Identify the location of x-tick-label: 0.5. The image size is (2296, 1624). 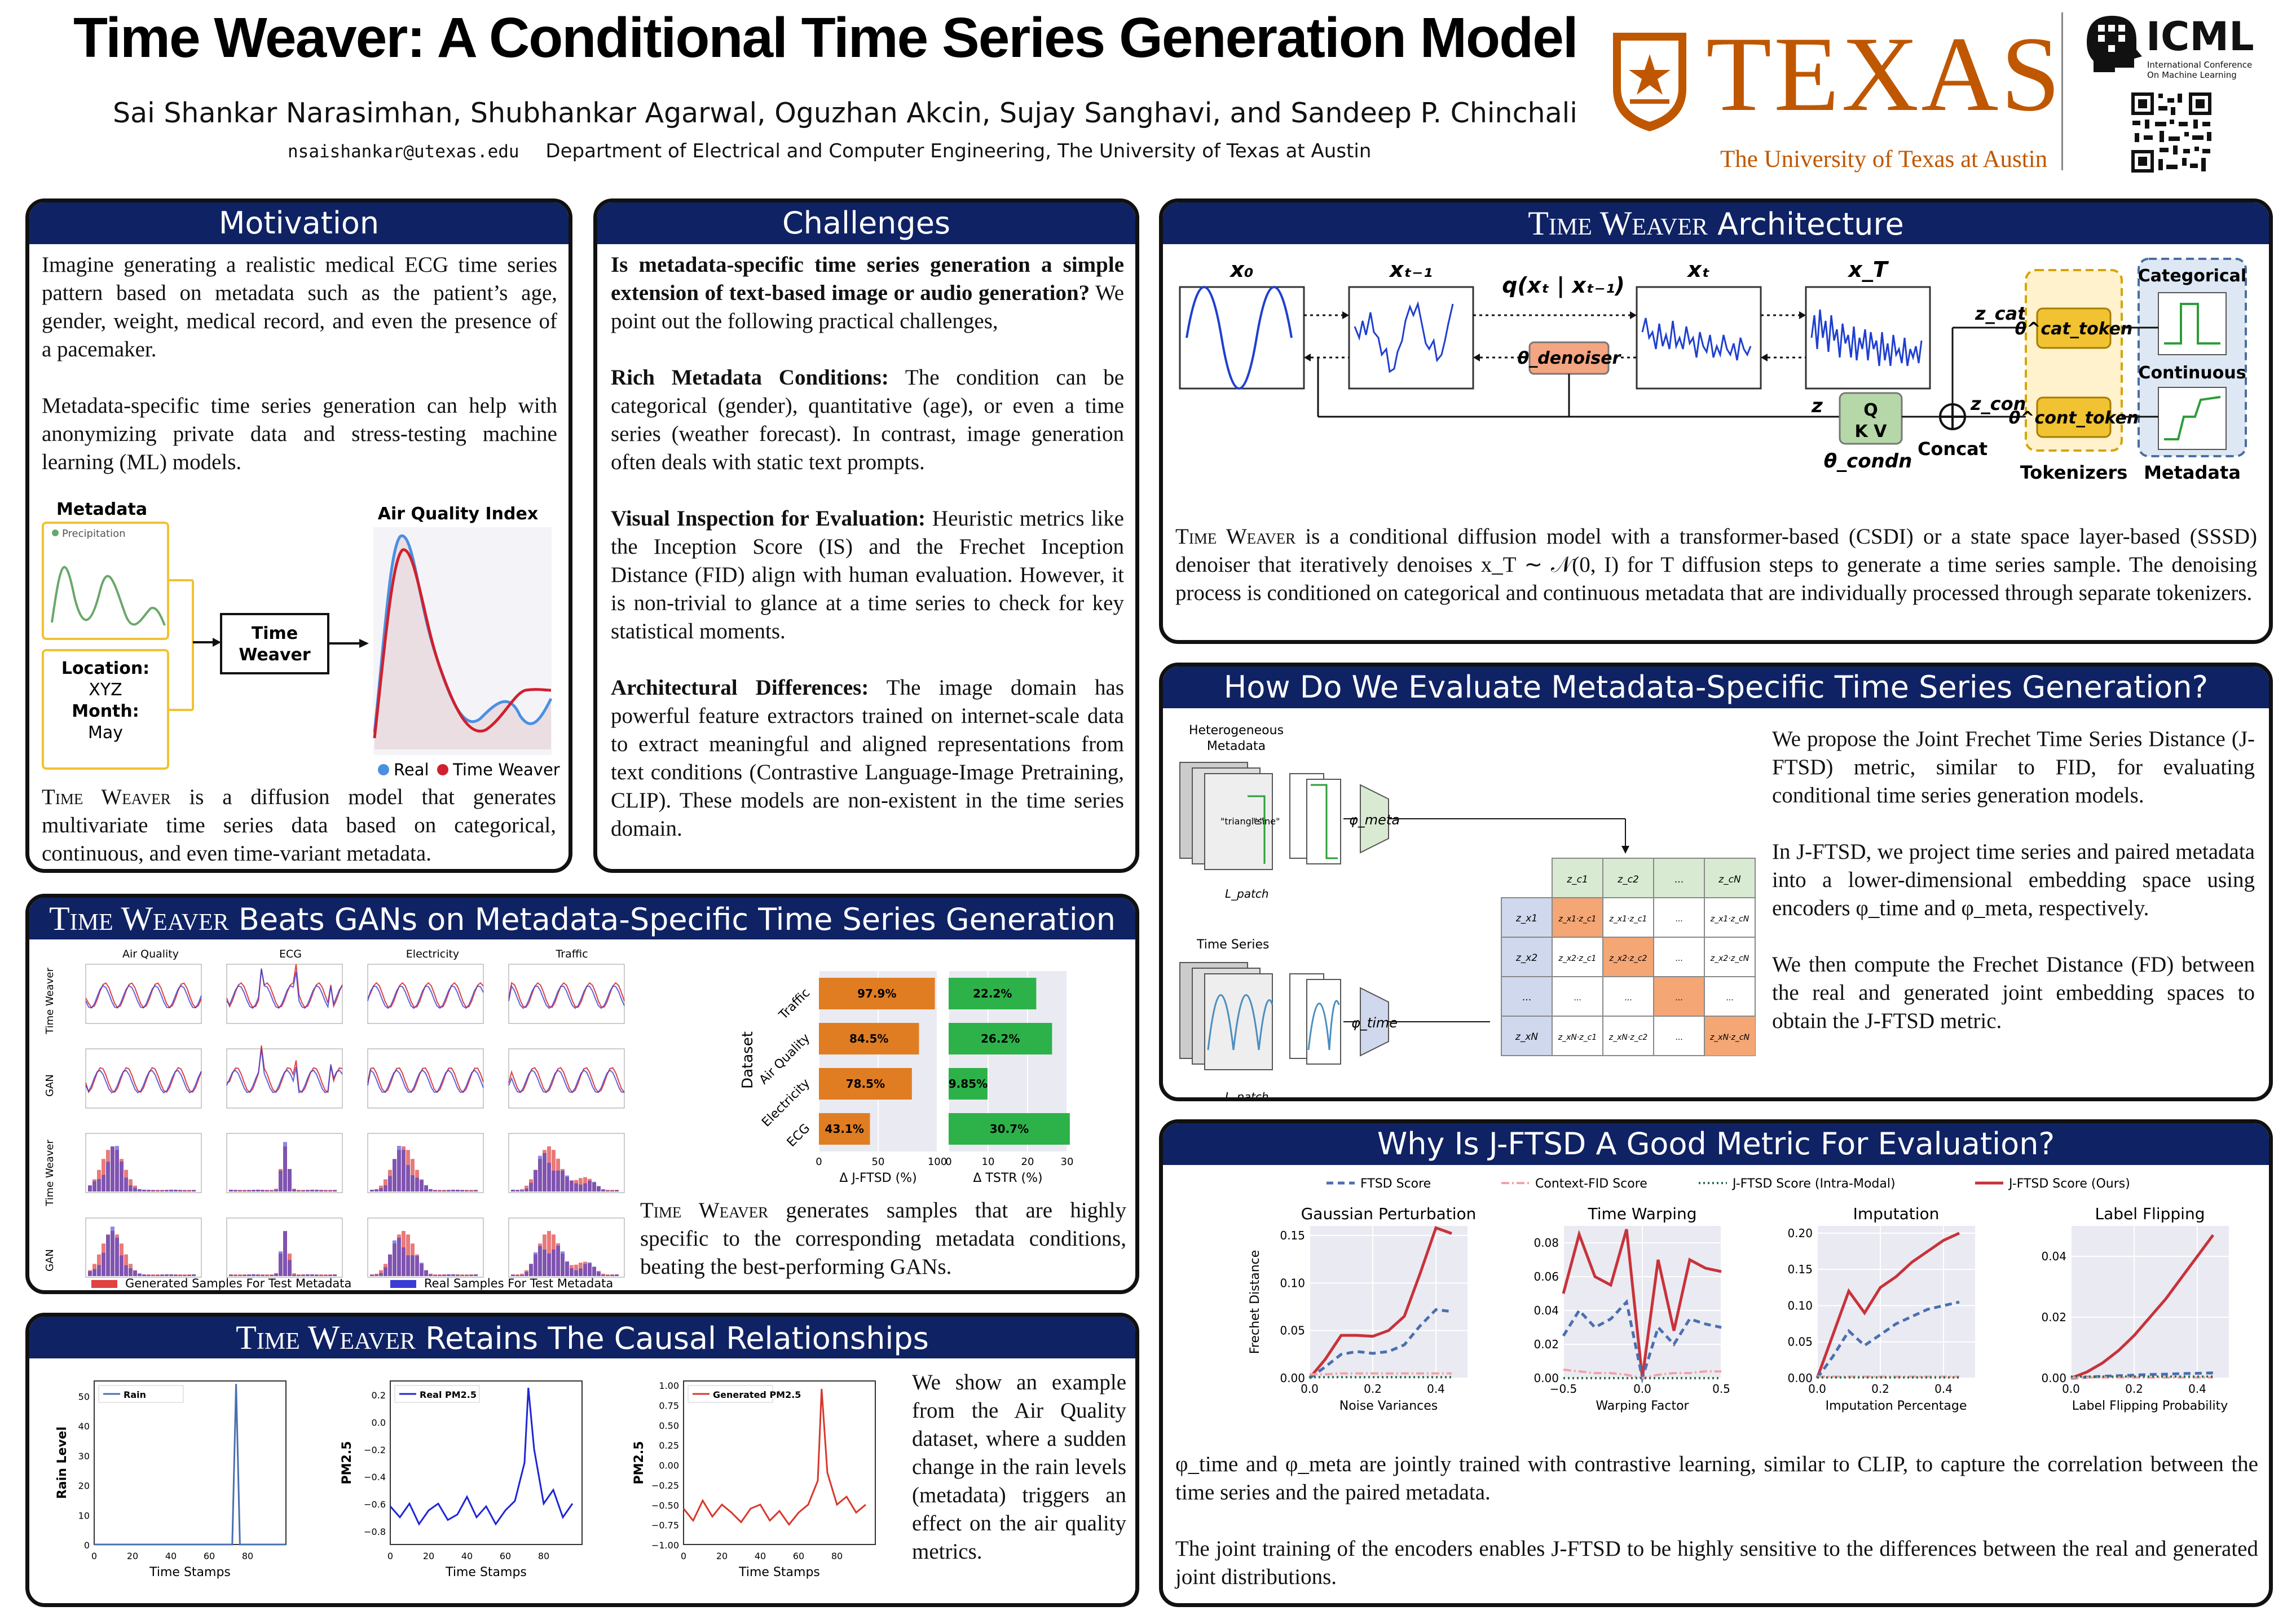
(1721, 1389).